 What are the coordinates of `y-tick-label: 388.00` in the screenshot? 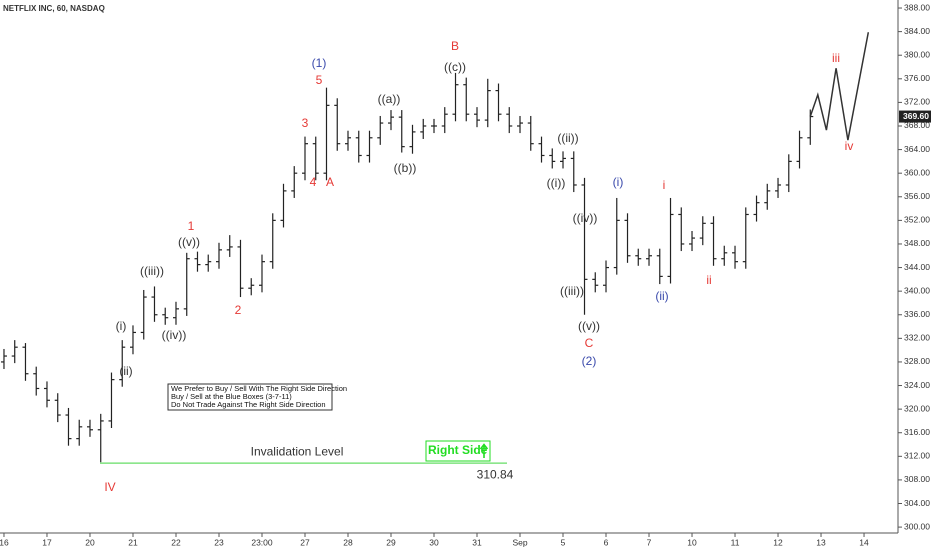 It's located at (917, 7).